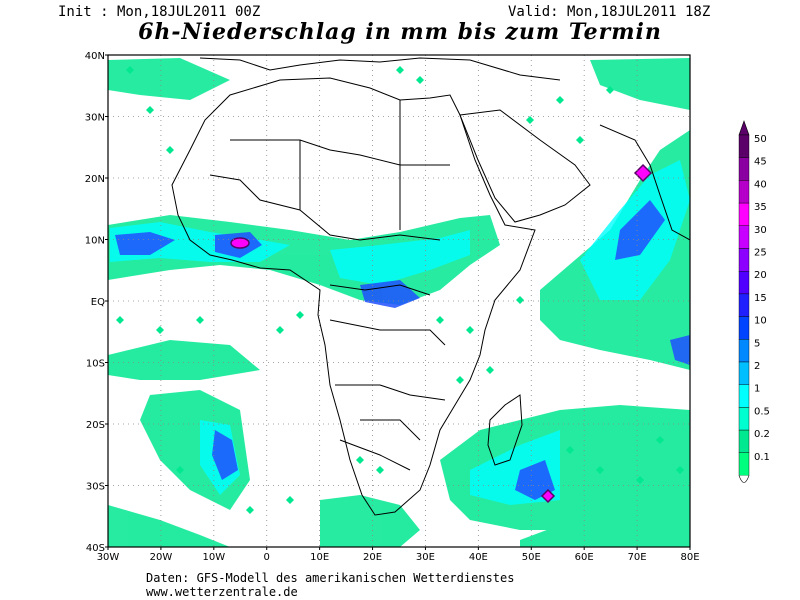 This screenshot has height=600, width=800. What do you see at coordinates (757, 343) in the screenshot?
I see `legend-level-label: 5` at bounding box center [757, 343].